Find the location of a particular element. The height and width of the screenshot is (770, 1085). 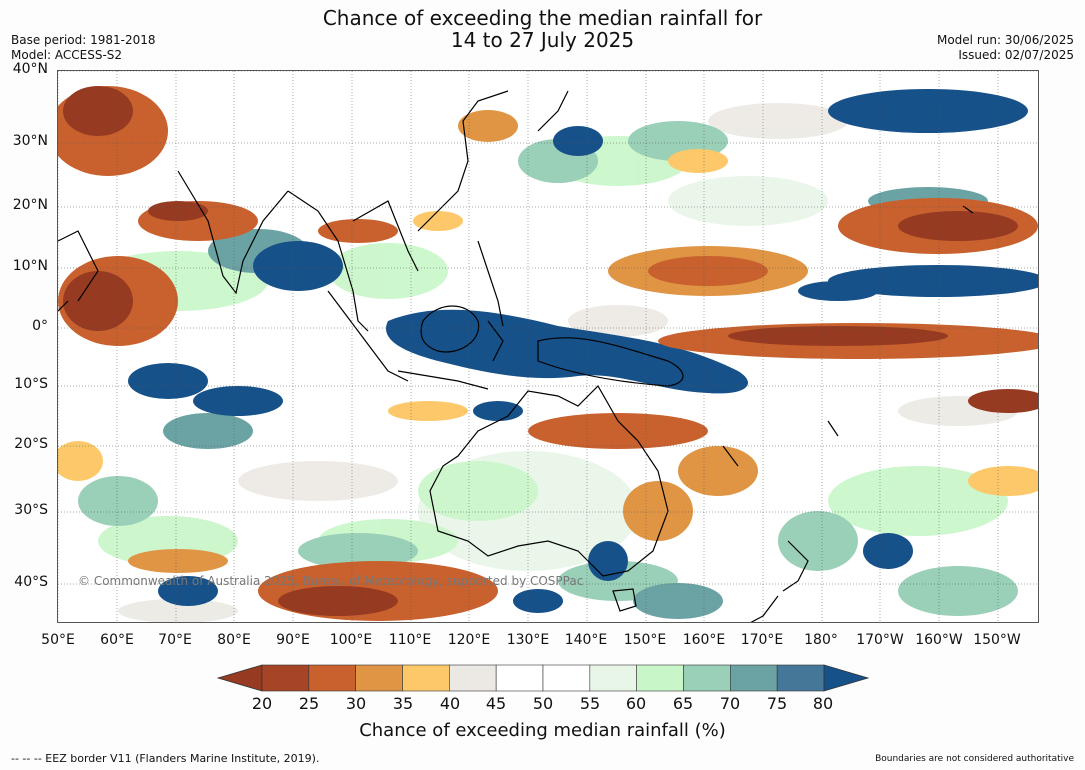

lon-label-100e: 100°E is located at coordinates (351, 640).